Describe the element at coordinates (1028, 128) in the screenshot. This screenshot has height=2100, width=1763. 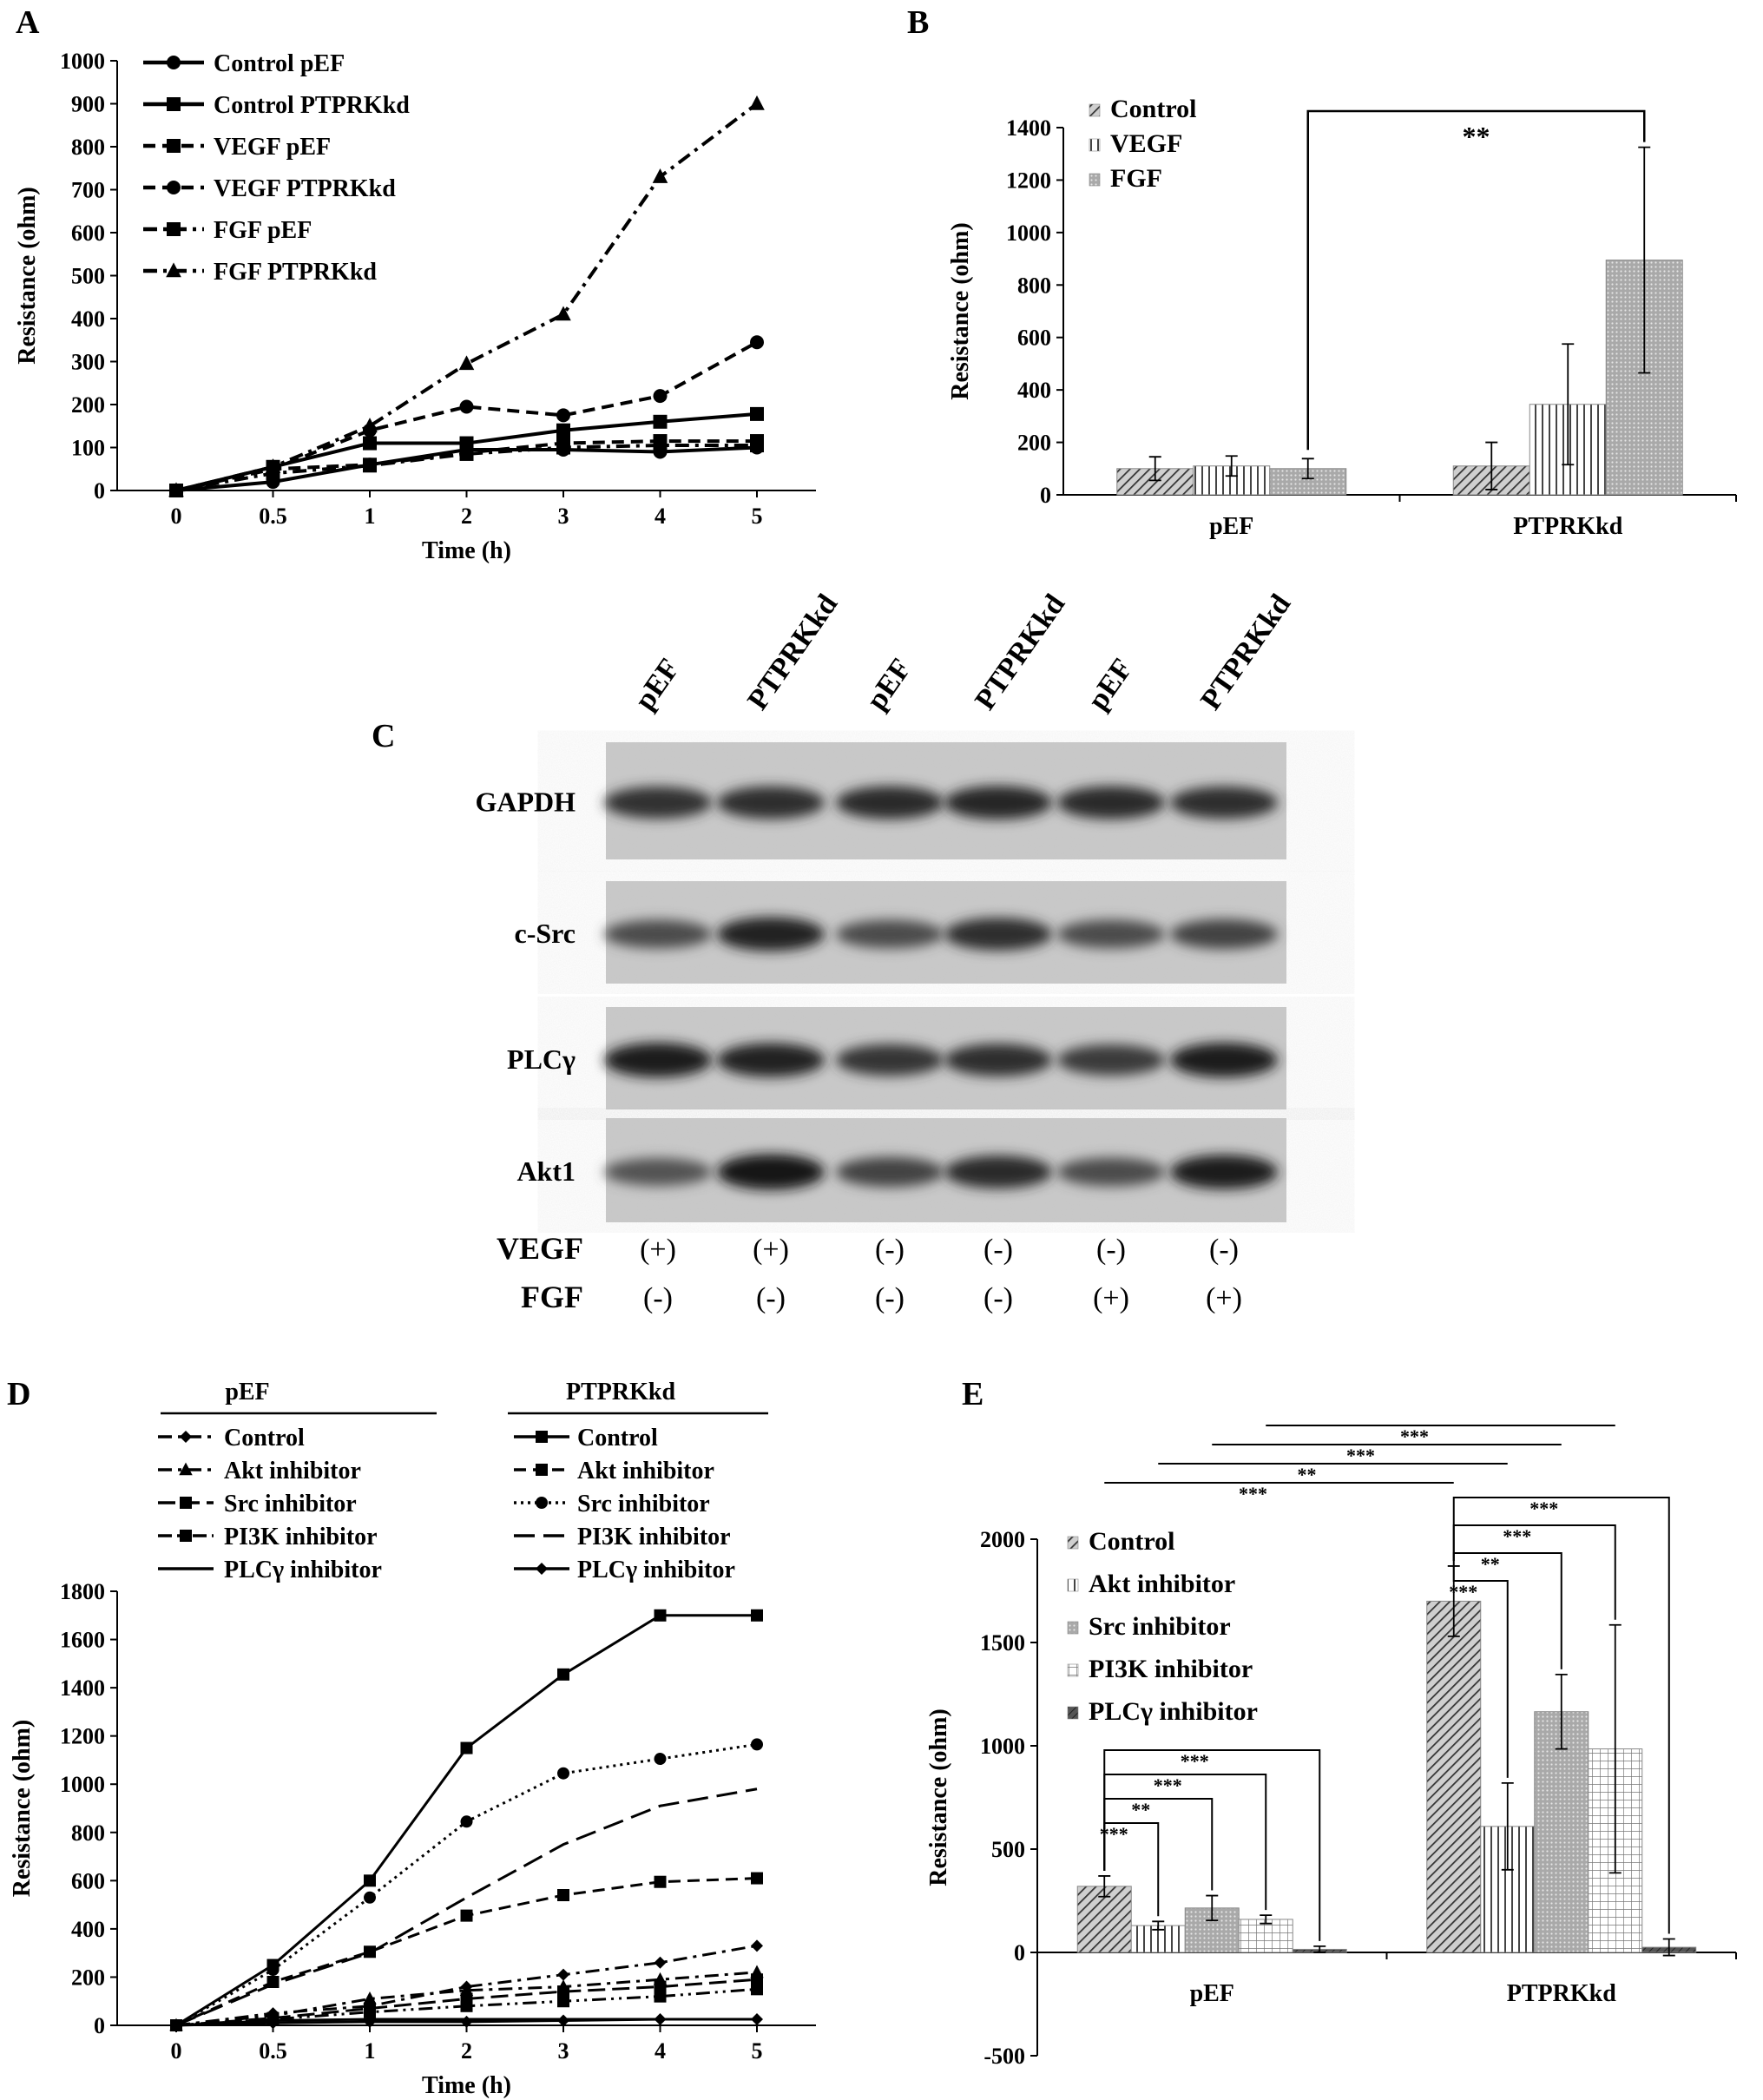
I see `y-tick-label: 1400` at that location.